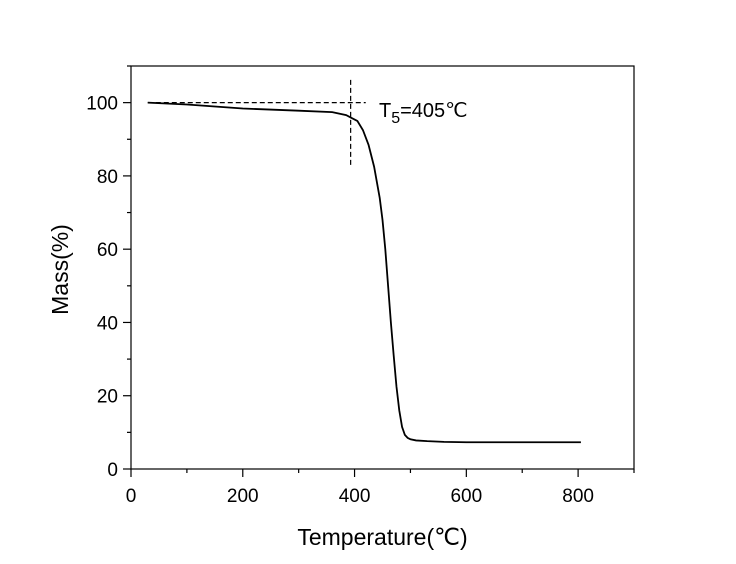  I want to click on t5-label-value: =405℃, so click(434, 111).